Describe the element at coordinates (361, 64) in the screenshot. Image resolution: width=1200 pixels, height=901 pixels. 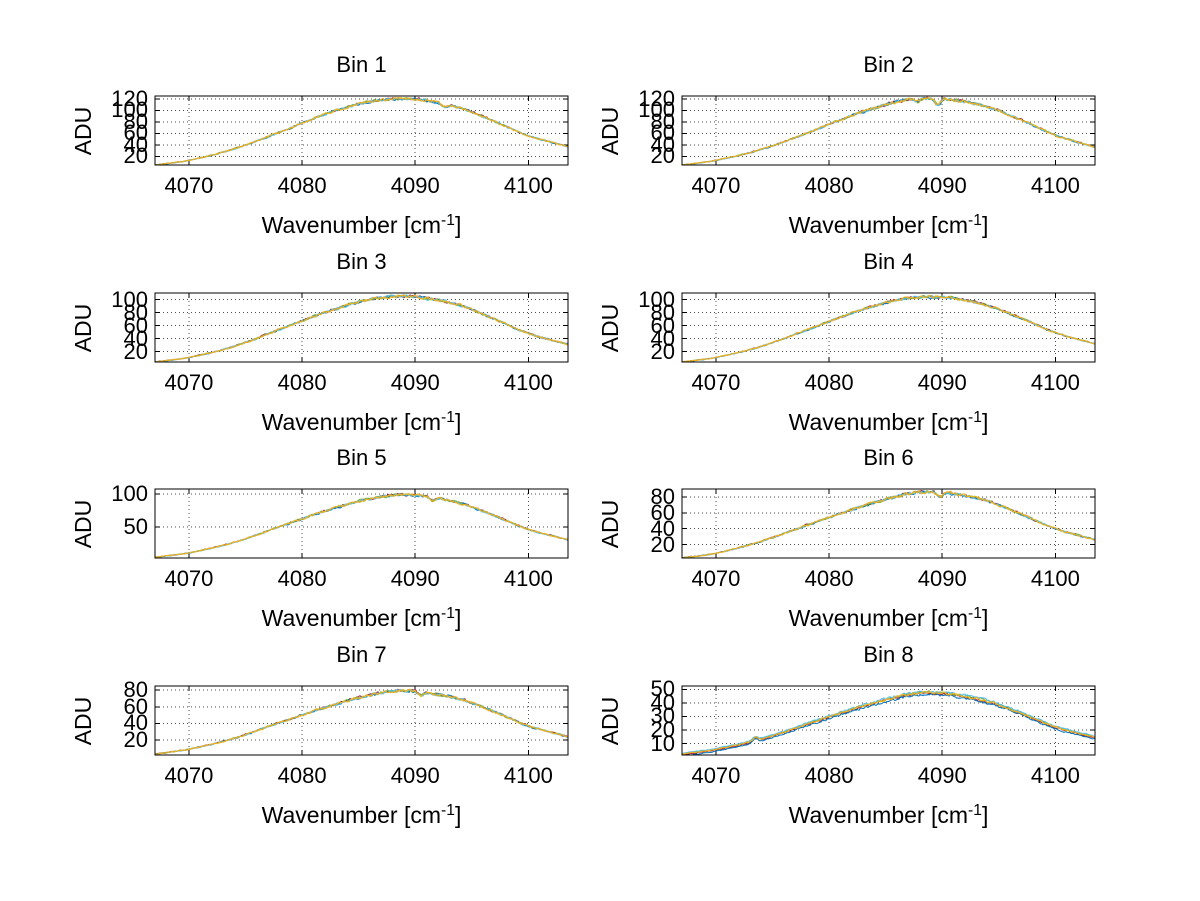
I see `subplot-title: Bin 1` at that location.